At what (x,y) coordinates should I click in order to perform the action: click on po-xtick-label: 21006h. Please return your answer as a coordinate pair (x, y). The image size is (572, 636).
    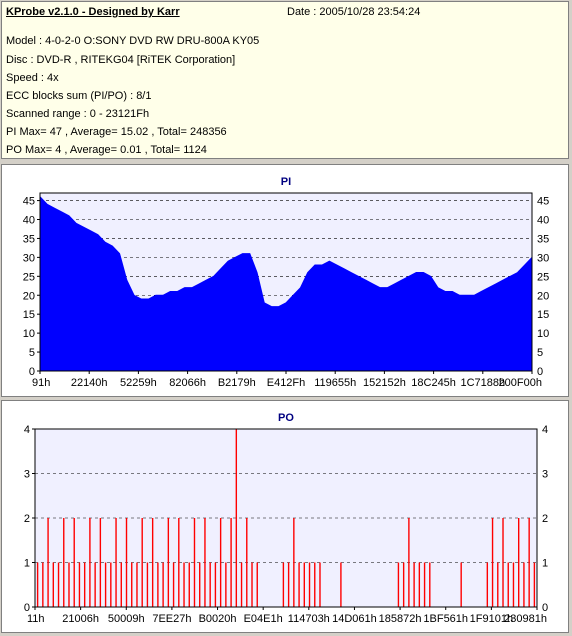
    Looking at the image, I should click on (80, 619).